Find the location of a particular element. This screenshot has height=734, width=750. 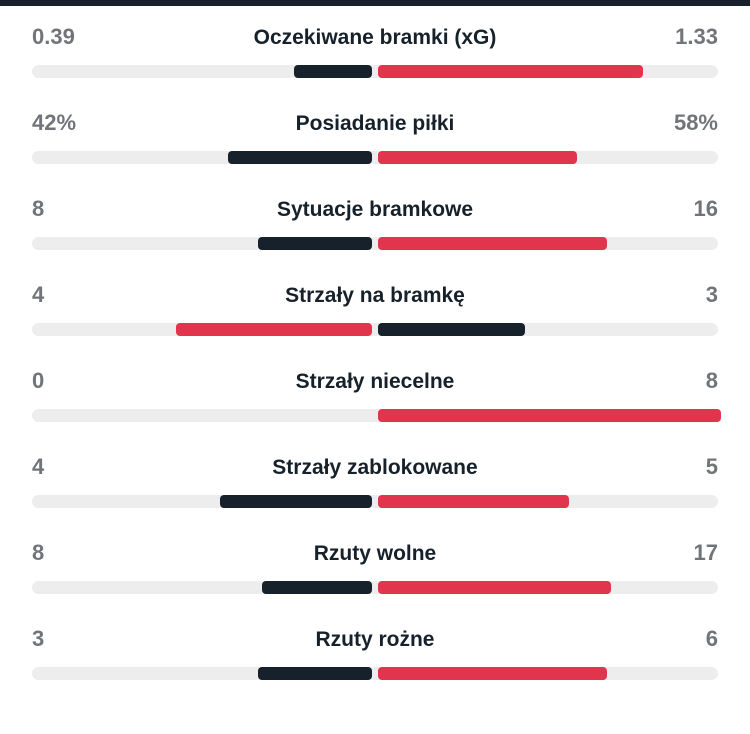

stat-row: 3 Rzuty rożne 6 is located at coordinates (375, 652).